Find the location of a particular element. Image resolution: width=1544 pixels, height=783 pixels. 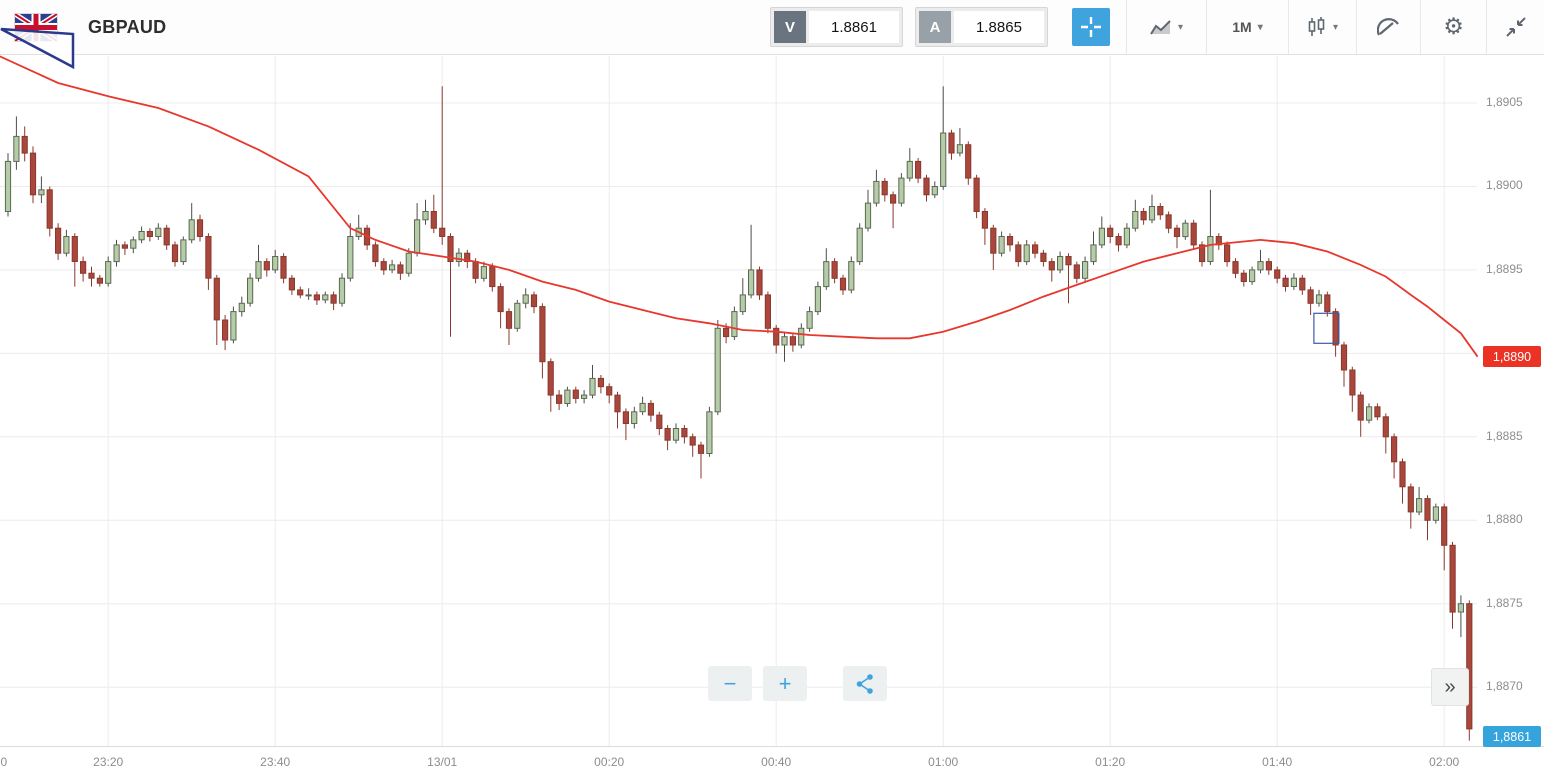

jump-to-latest-button: » is located at coordinates (1450, 687).